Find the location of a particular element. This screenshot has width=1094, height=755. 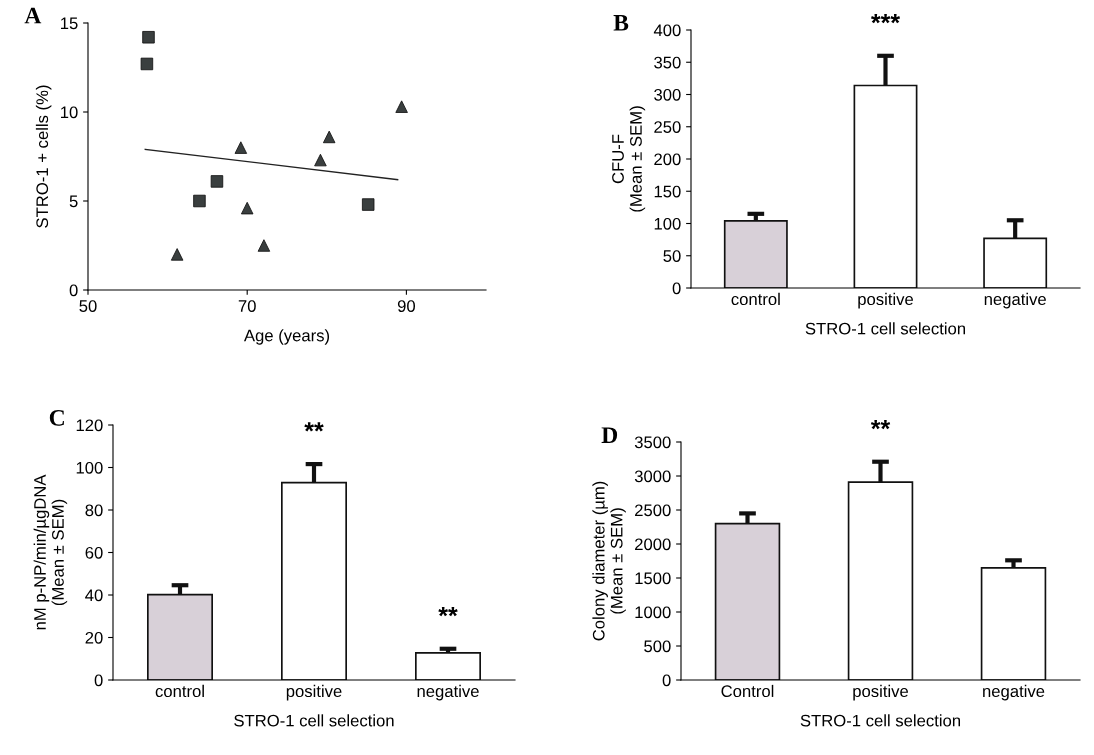

x-tick-label: 90 is located at coordinates (406, 306).